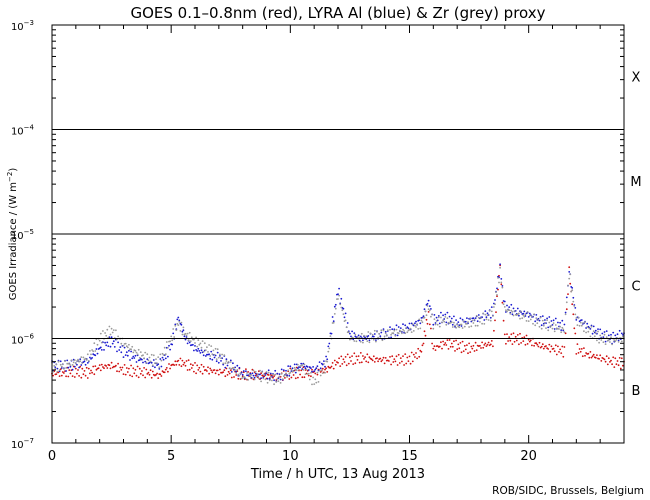 This screenshot has height=500, width=650. Describe the element at coordinates (17, 132) in the screenshot. I see `y-tick-base: 10` at that location.